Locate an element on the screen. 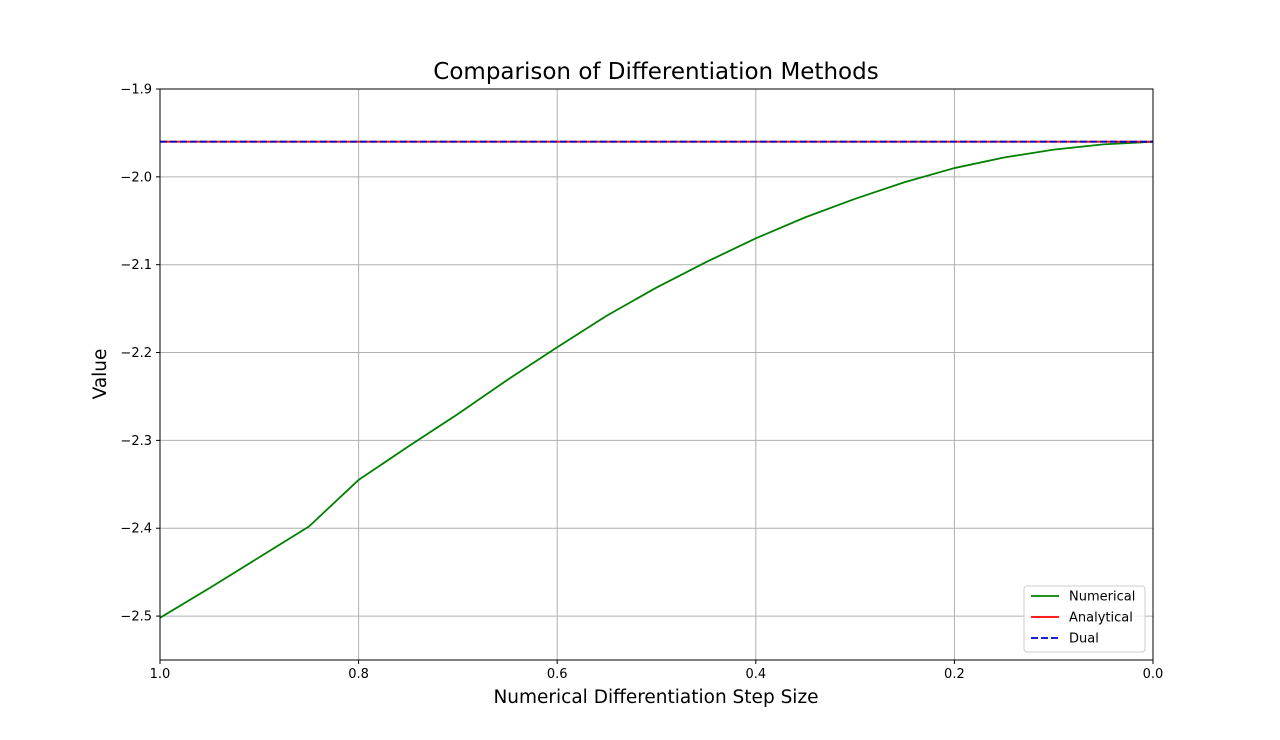 This screenshot has width=1280, height=740. legend-box is located at coordinates (1084, 619).